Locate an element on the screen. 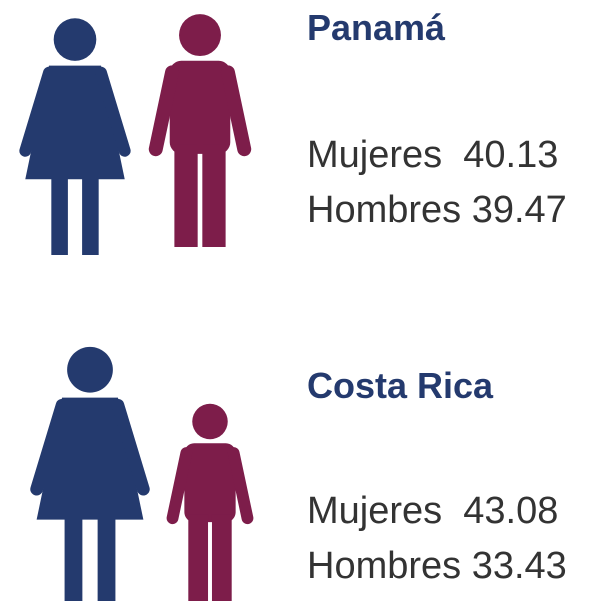 The width and height of the screenshot is (605, 602). stat-row: Mujeres 43.08 is located at coordinates (432, 511).